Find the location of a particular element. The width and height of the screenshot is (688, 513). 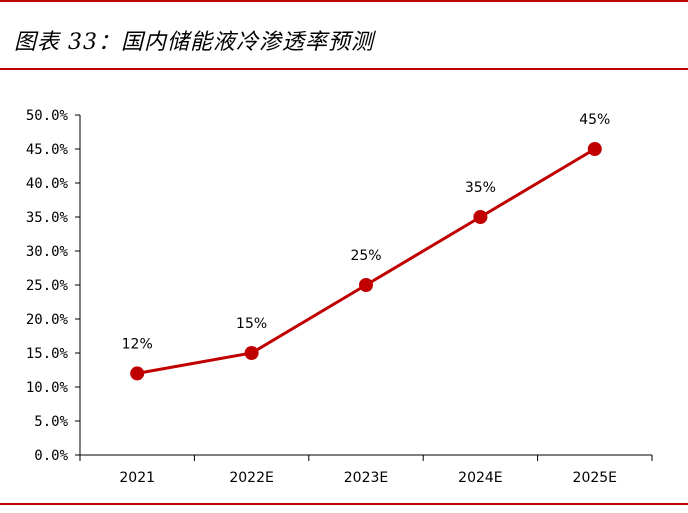

data-label: 35% is located at coordinates (480, 188).